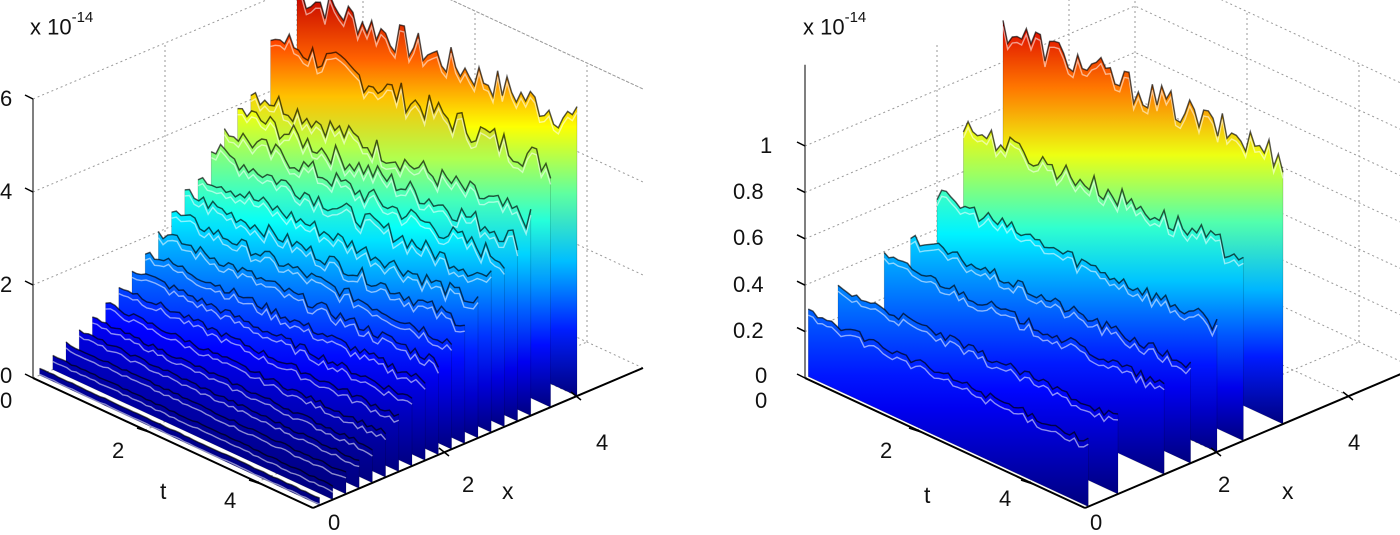 This screenshot has width=1400, height=535. I want to click on right-t-axis-label: t, so click(927, 495).